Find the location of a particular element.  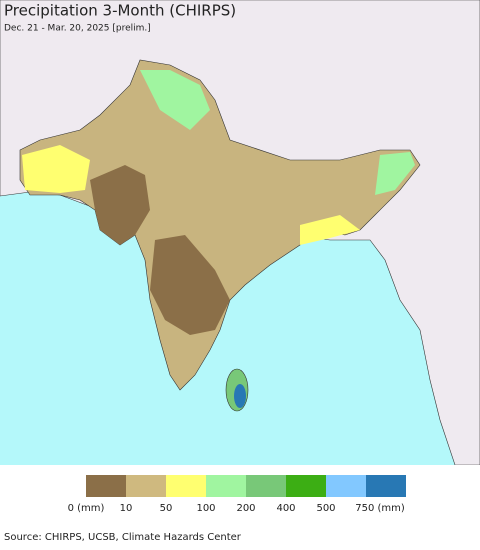

legend-label: 400 is located at coordinates (285, 508).